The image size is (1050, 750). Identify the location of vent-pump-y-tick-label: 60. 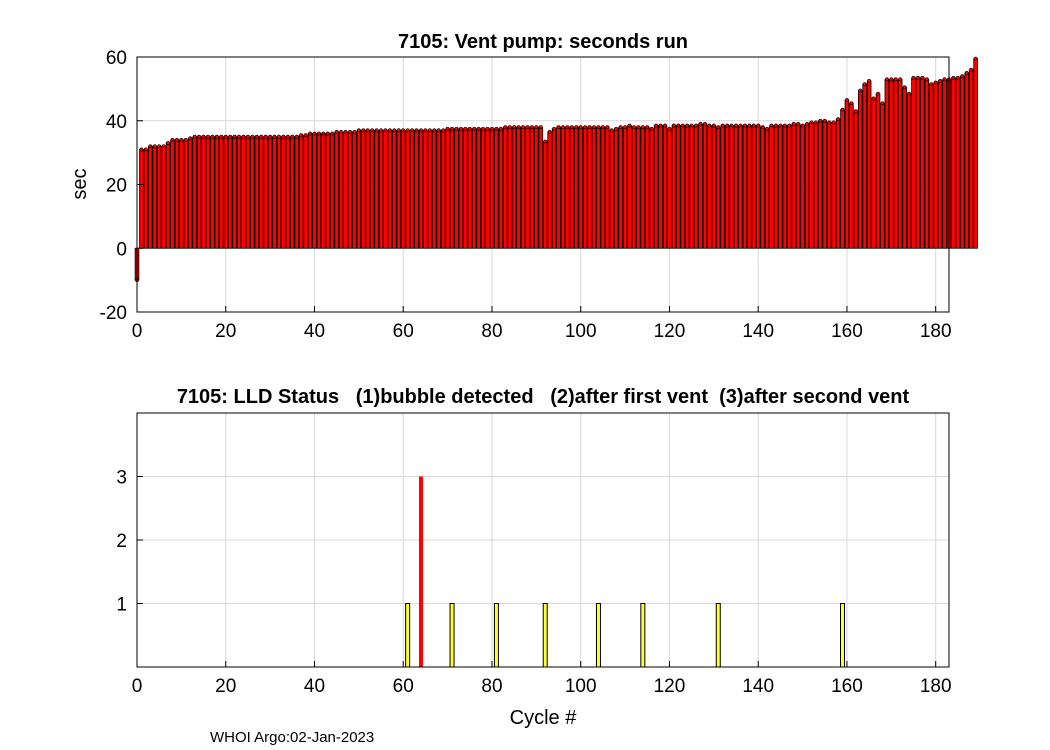
(116, 58).